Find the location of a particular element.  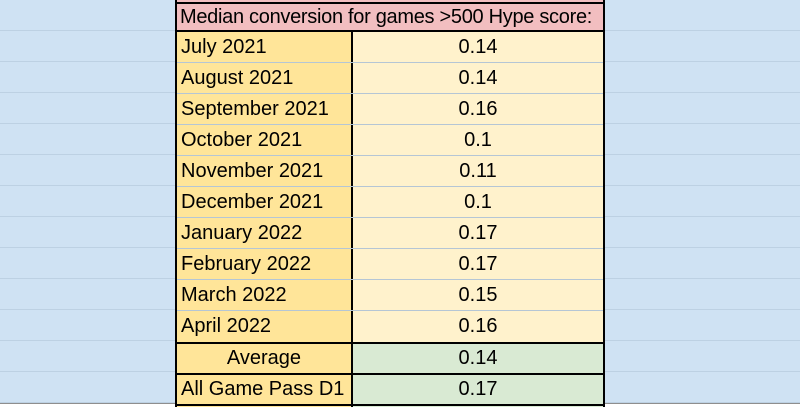

month-label-cell: April 2022 is located at coordinates (265, 326).